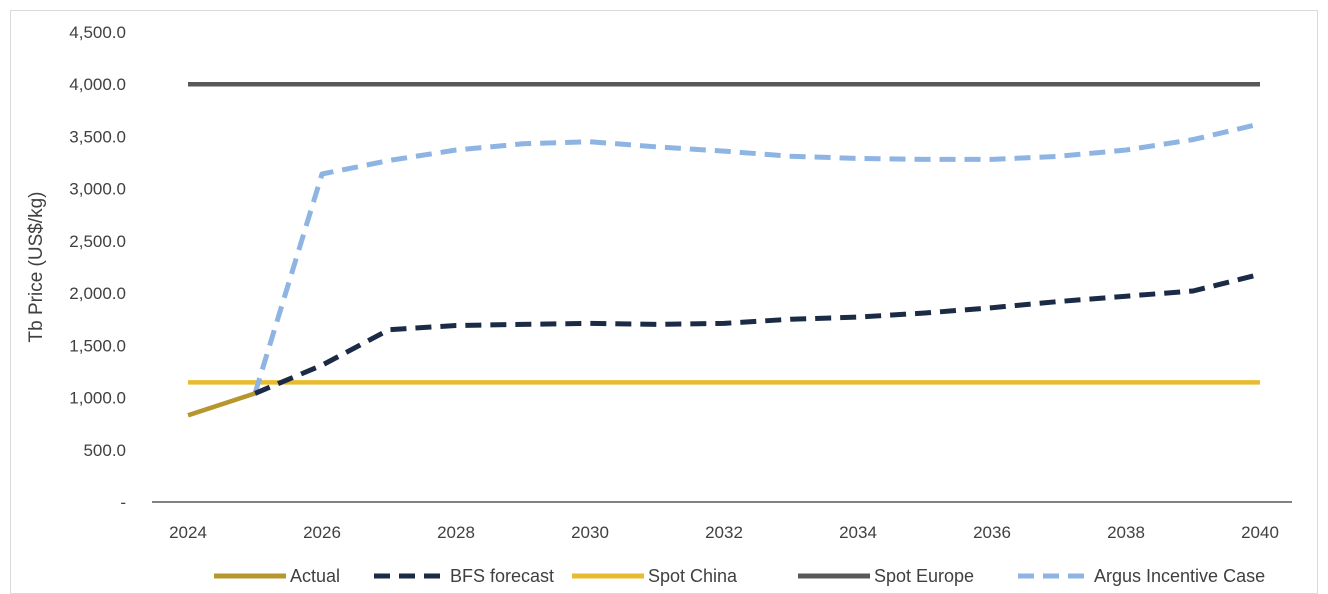  I want to click on y-tick-label: 1,000.0, so click(97, 398).